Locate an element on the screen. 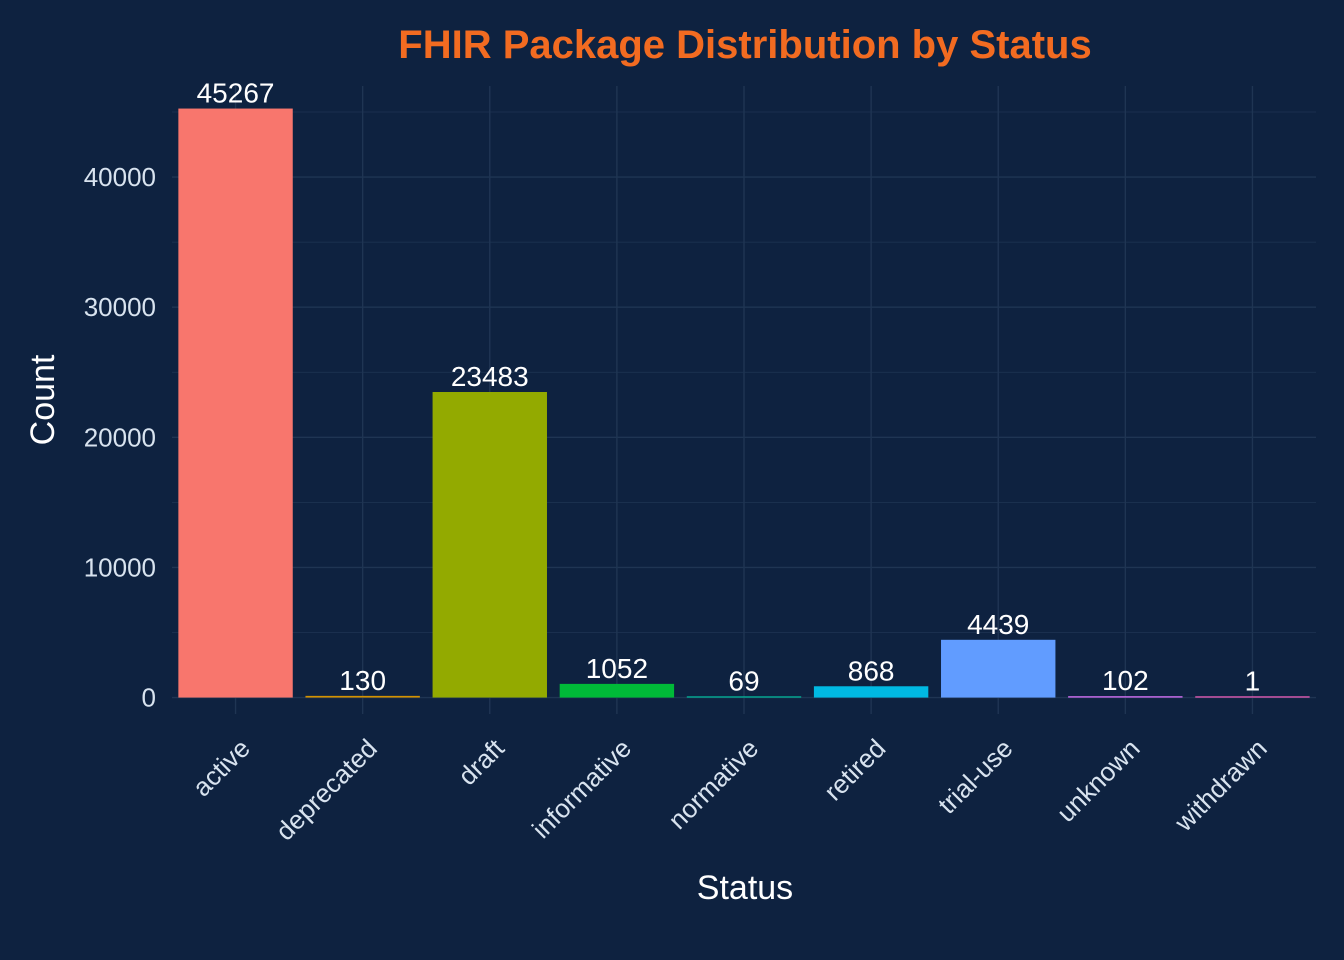  chart-title: FHIR Package Distribution by Status is located at coordinates (744, 45).